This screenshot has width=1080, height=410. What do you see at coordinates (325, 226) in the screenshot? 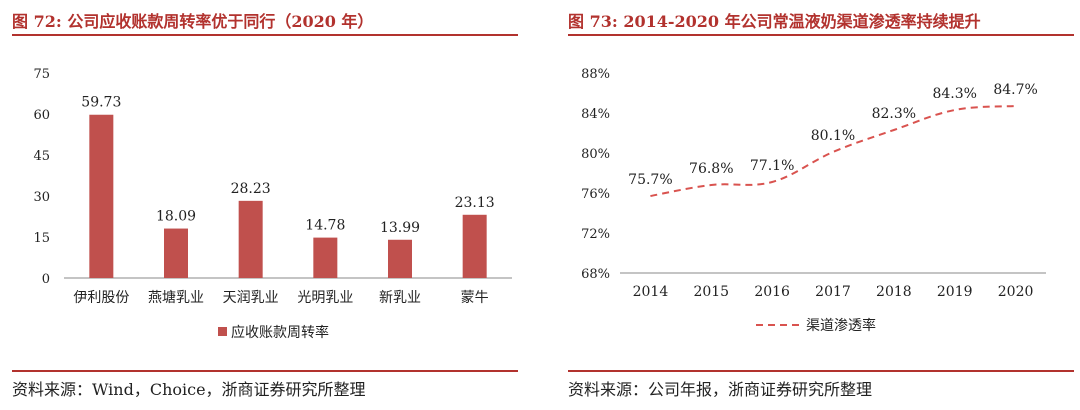
I see `bar-value-label: 14.78` at bounding box center [325, 226].